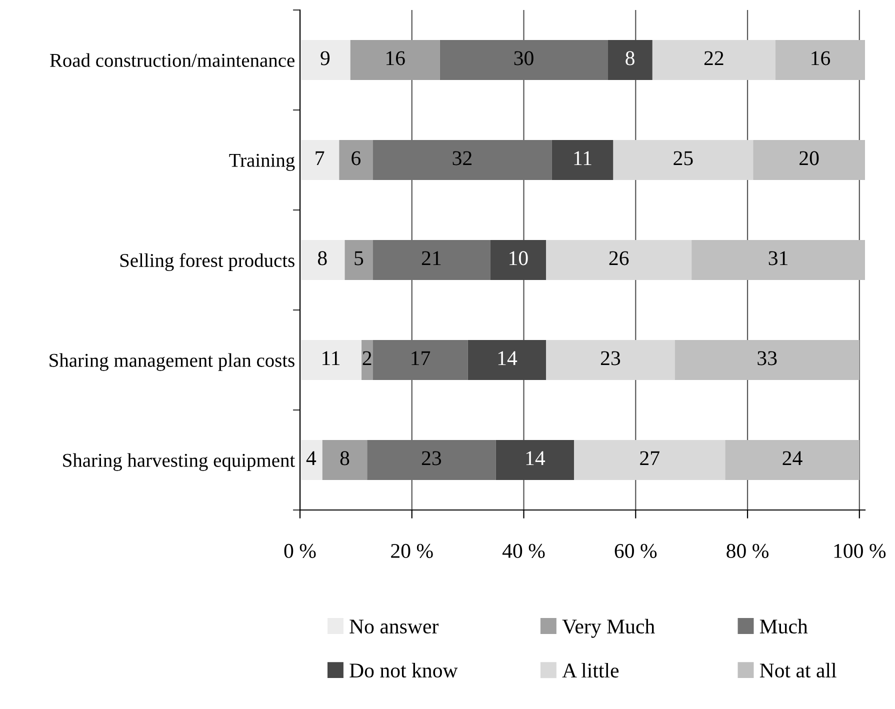 The width and height of the screenshot is (895, 709). Describe the element at coordinates (635, 551) in the screenshot. I see `x-tick-label: 60 %` at that location.